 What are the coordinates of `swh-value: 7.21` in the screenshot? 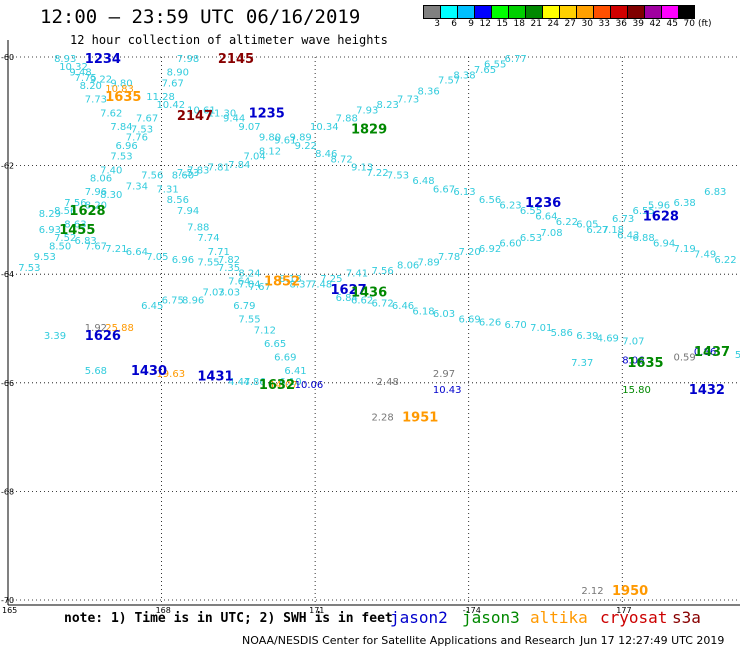 It's located at (116, 249).